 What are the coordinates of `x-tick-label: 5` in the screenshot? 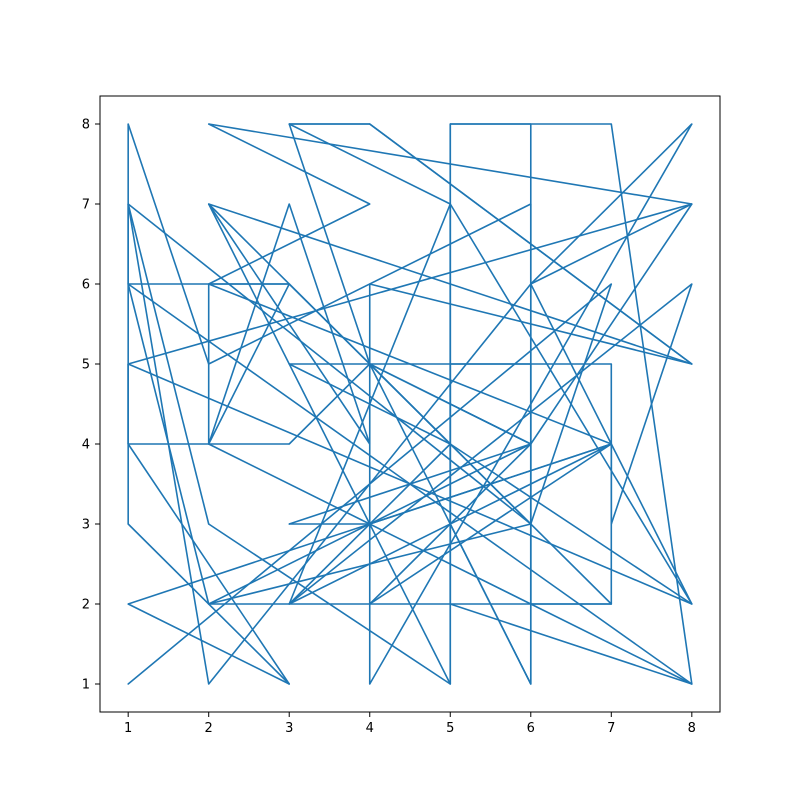 It's located at (450, 728).